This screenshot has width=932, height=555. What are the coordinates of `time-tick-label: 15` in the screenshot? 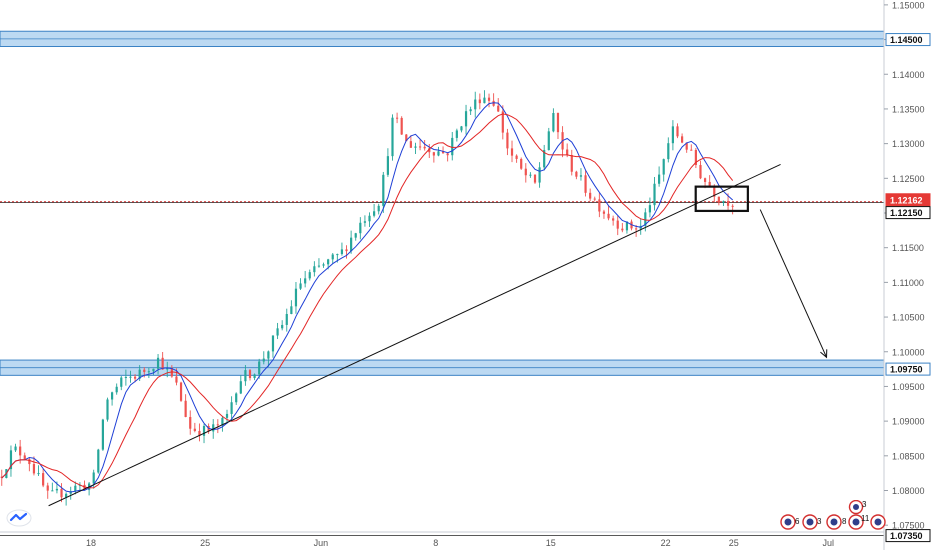 It's located at (551, 543).